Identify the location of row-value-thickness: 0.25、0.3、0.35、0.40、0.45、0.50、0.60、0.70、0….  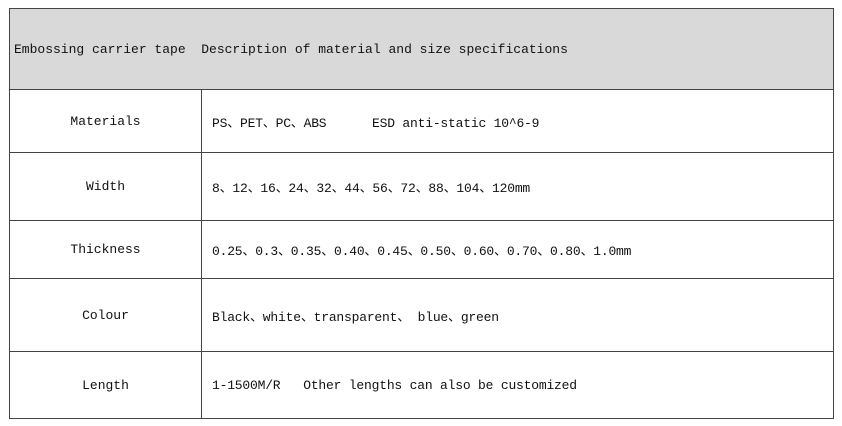
(517, 249).